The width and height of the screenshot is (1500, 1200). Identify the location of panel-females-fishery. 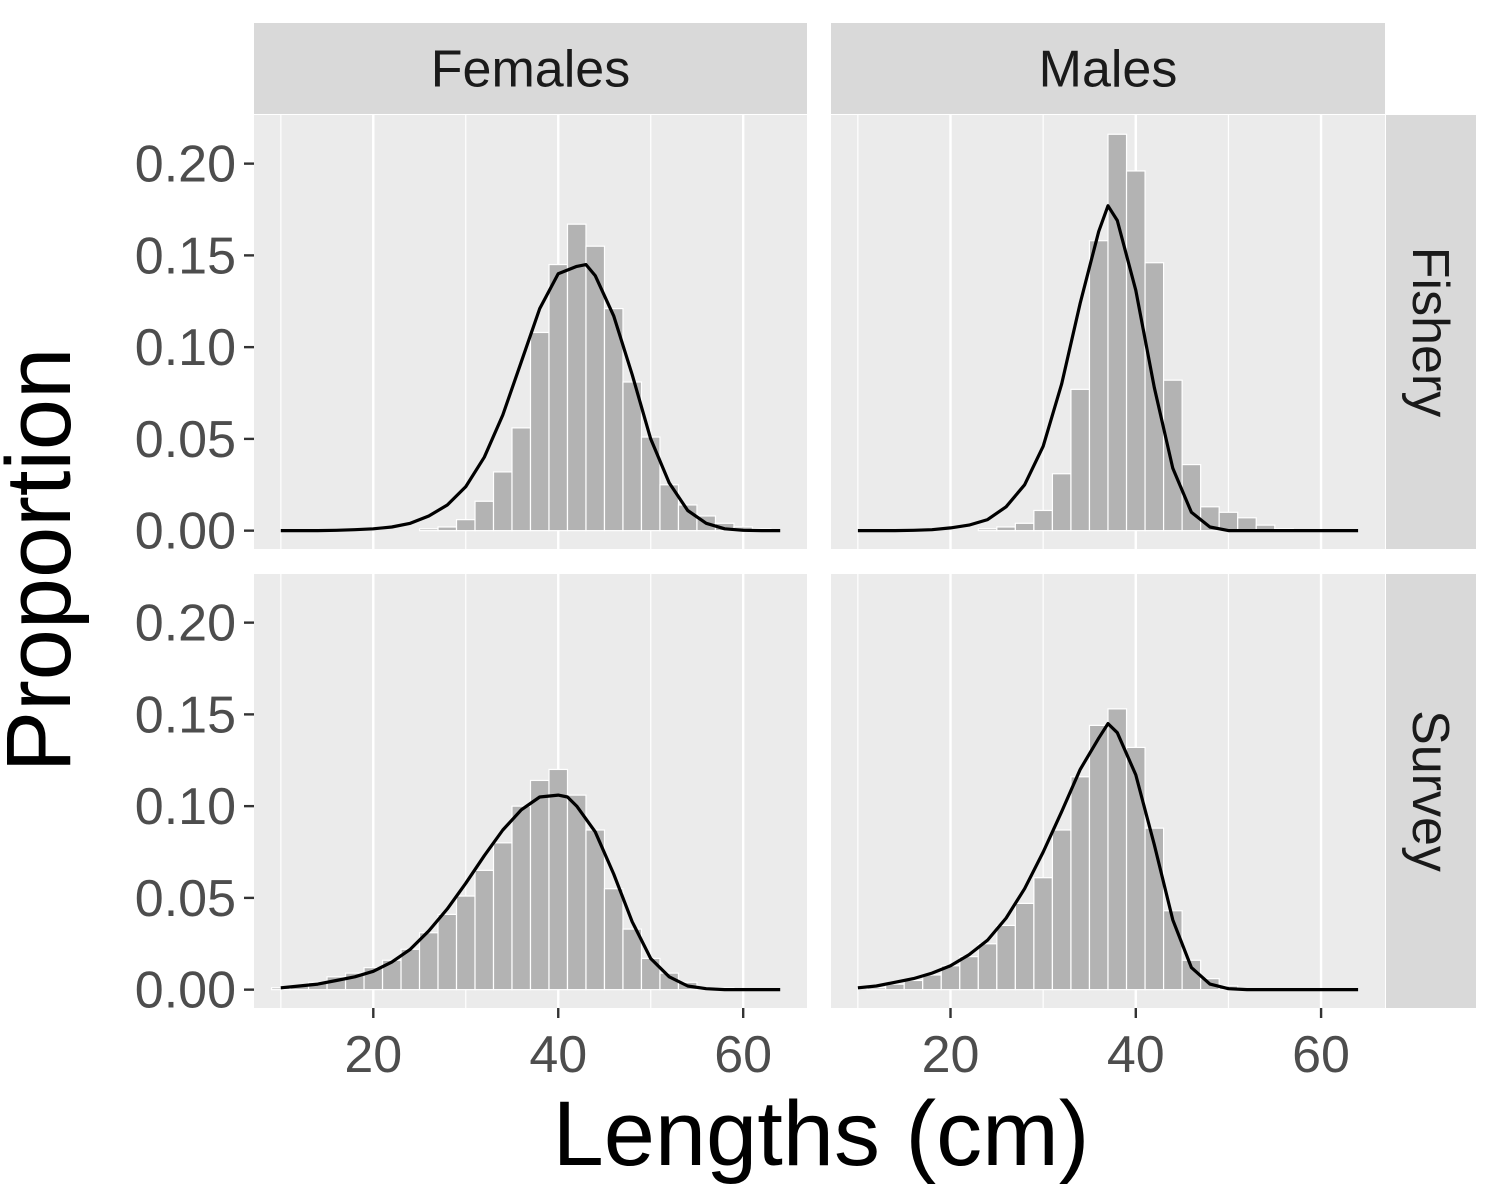
(530, 332).